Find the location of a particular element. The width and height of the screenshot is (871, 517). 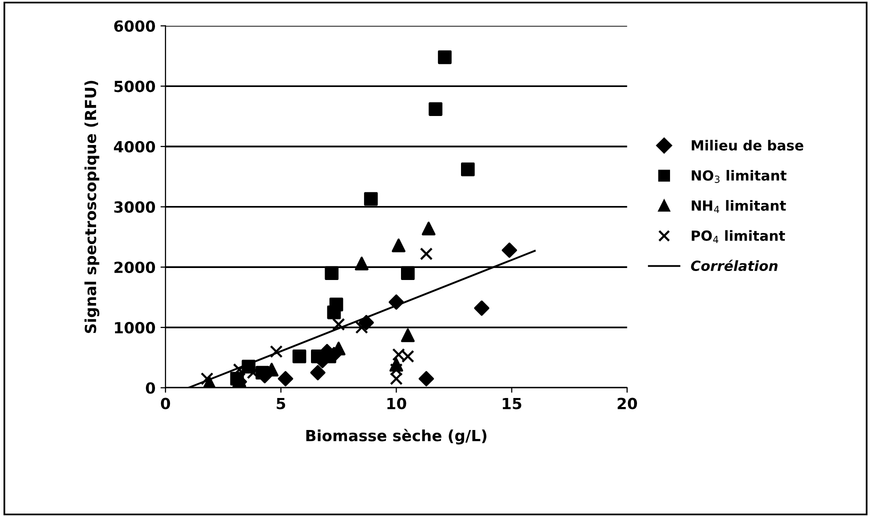

y-axis-title: Signal spectroscopique (RFU) is located at coordinates (92, 206).